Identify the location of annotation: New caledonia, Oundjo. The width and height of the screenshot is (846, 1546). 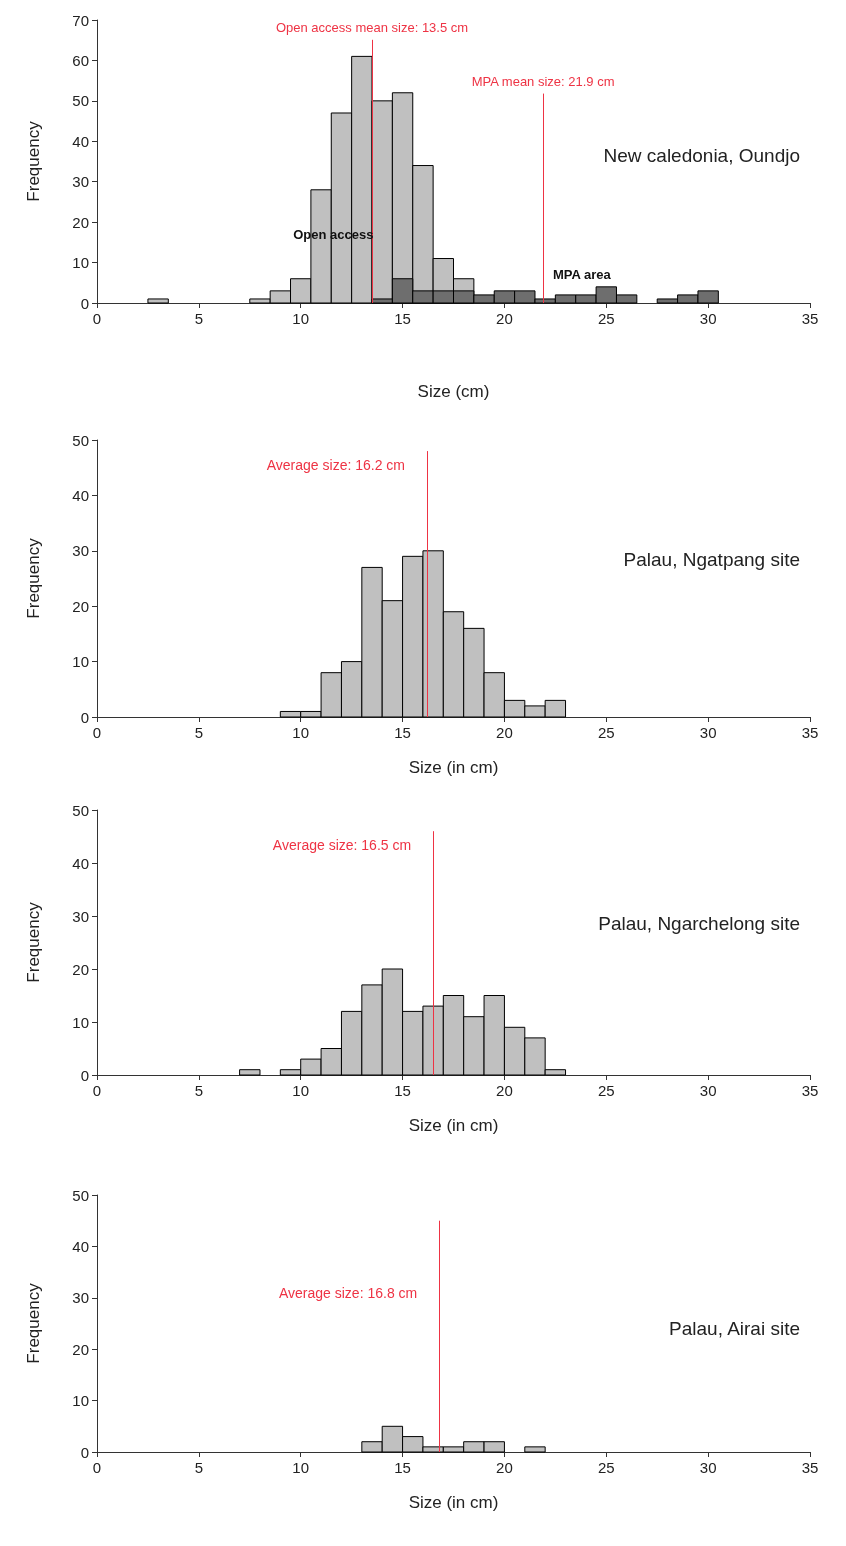
(701, 156).